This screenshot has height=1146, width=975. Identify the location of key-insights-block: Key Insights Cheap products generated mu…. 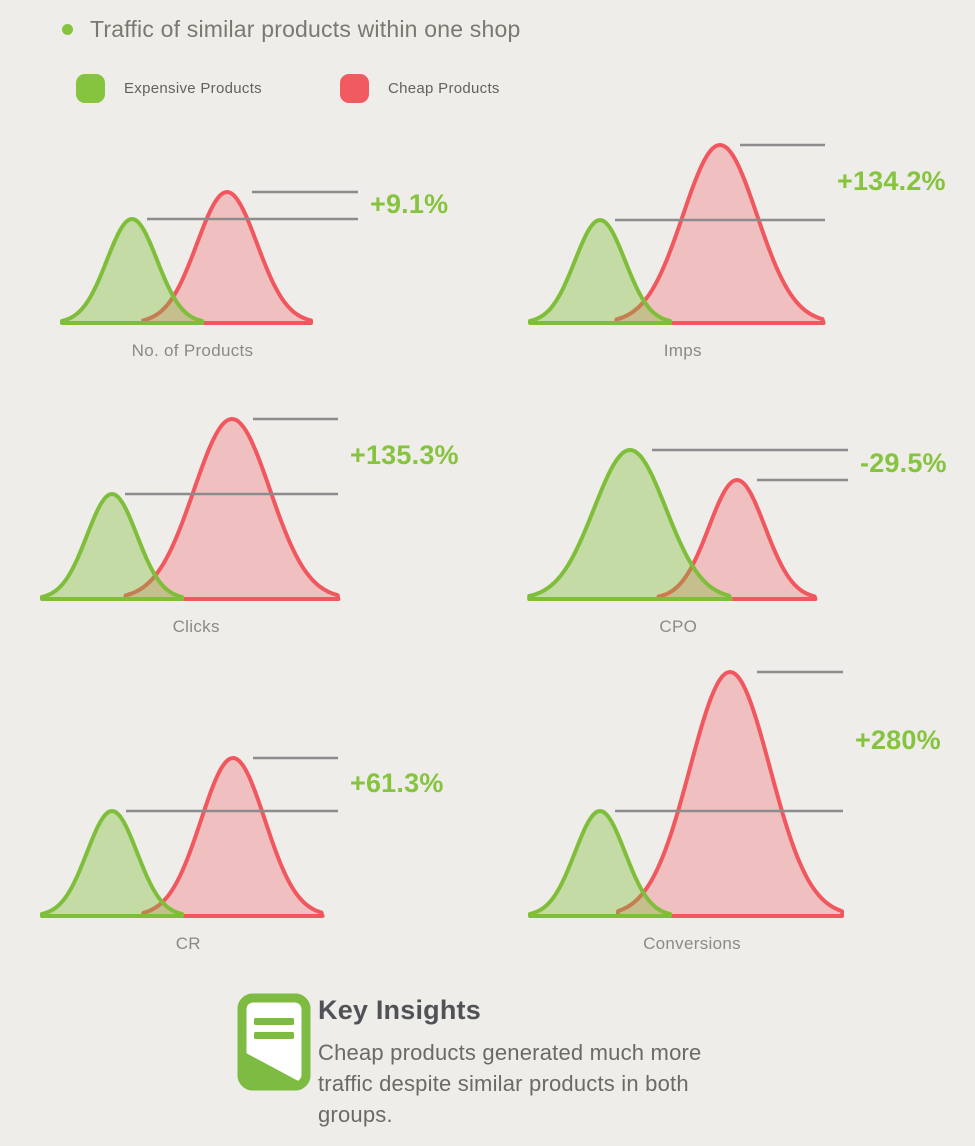
(533, 1062).